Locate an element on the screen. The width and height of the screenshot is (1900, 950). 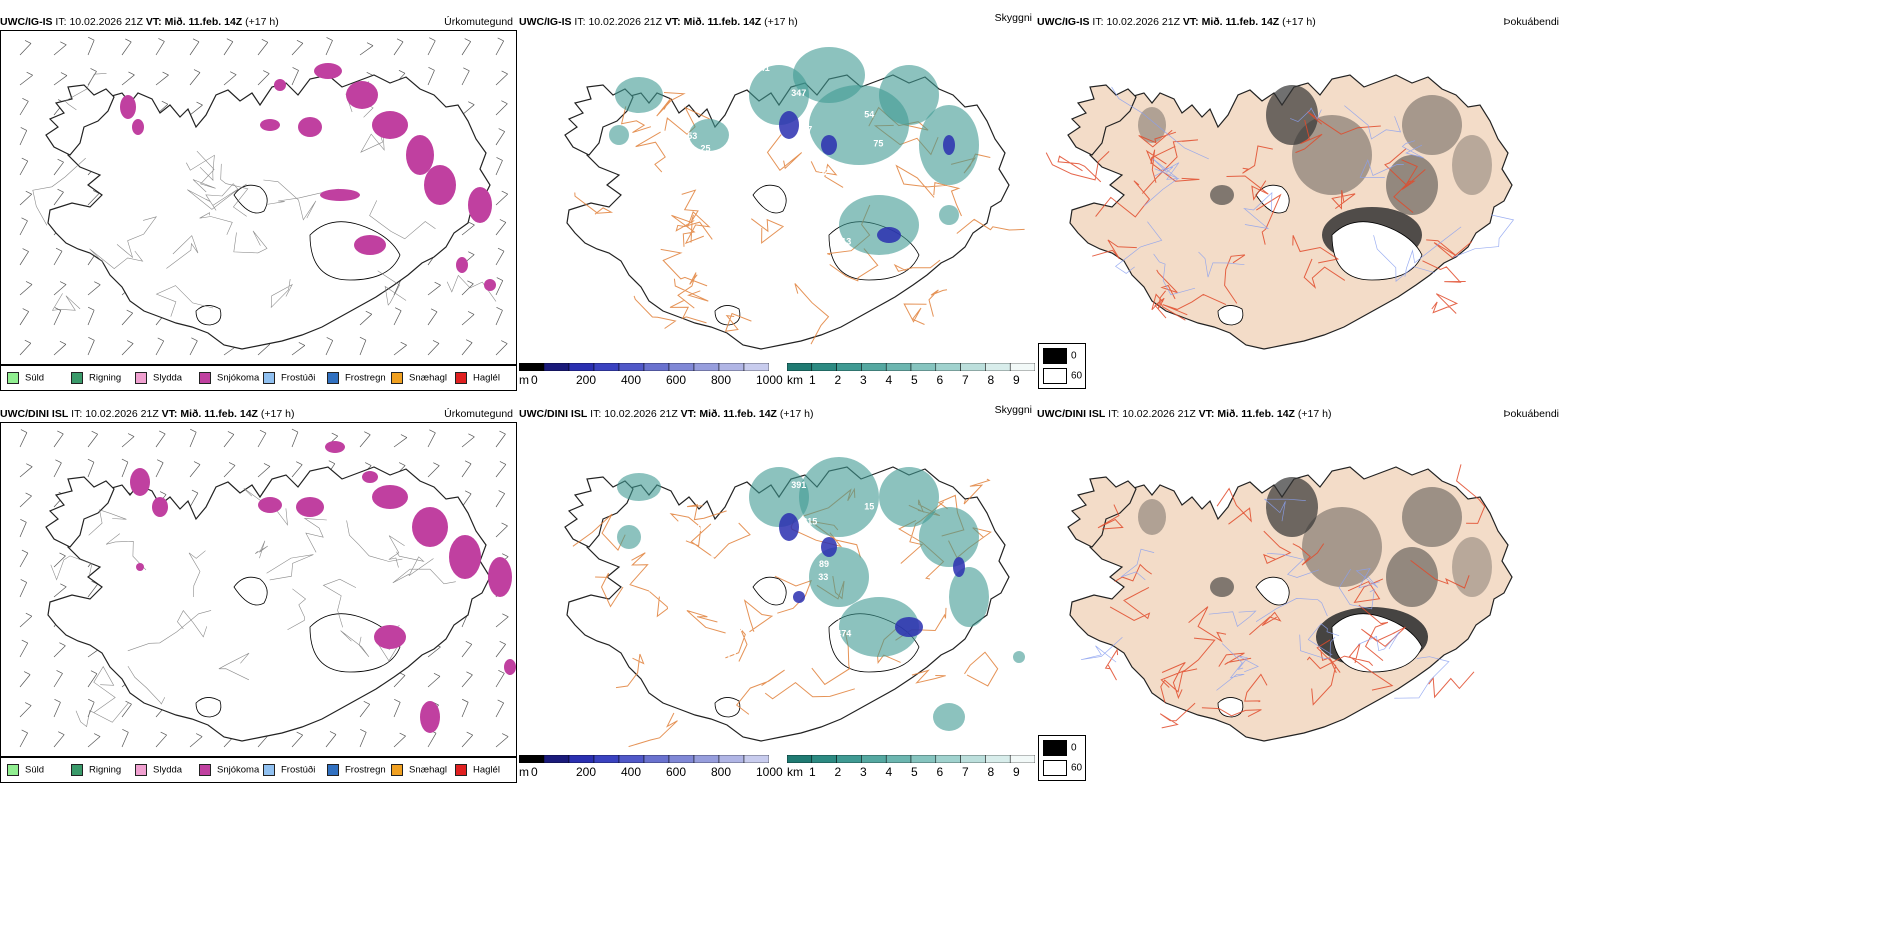
fog-swatch is located at coordinates (1055, 356).